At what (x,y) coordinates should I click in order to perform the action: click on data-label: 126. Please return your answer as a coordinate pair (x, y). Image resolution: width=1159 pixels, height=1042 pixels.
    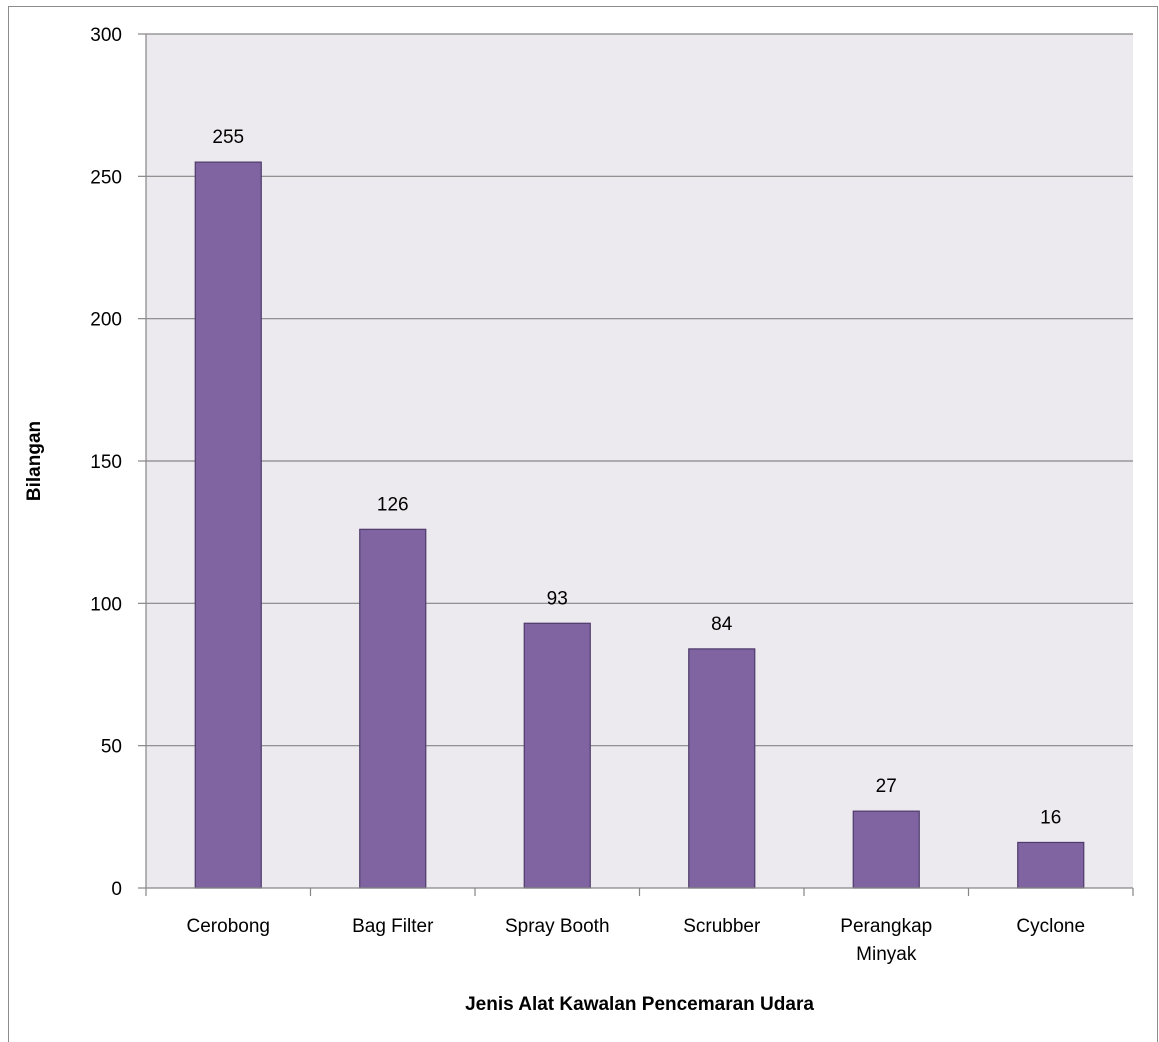
    Looking at the image, I should click on (393, 504).